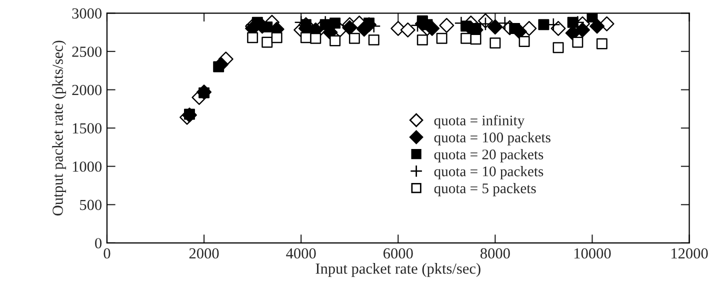  Describe the element at coordinates (690, 253) in the screenshot. I see `x-tick-label: 12000` at that location.